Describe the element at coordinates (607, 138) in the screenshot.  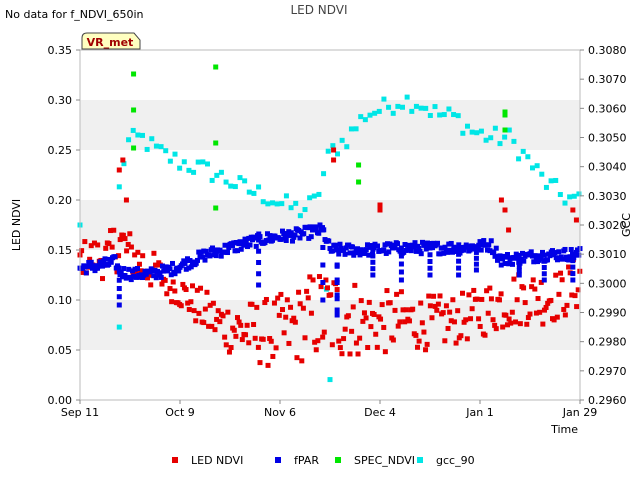
I see `y2-tick-label: 0.3050` at that location.